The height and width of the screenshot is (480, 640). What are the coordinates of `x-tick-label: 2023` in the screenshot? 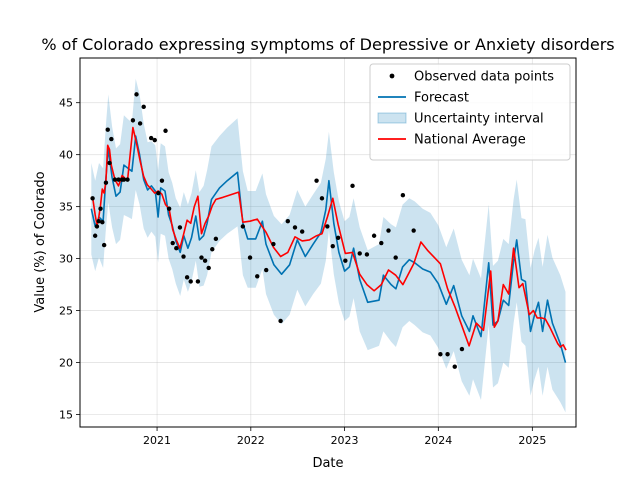 It's located at (345, 440).